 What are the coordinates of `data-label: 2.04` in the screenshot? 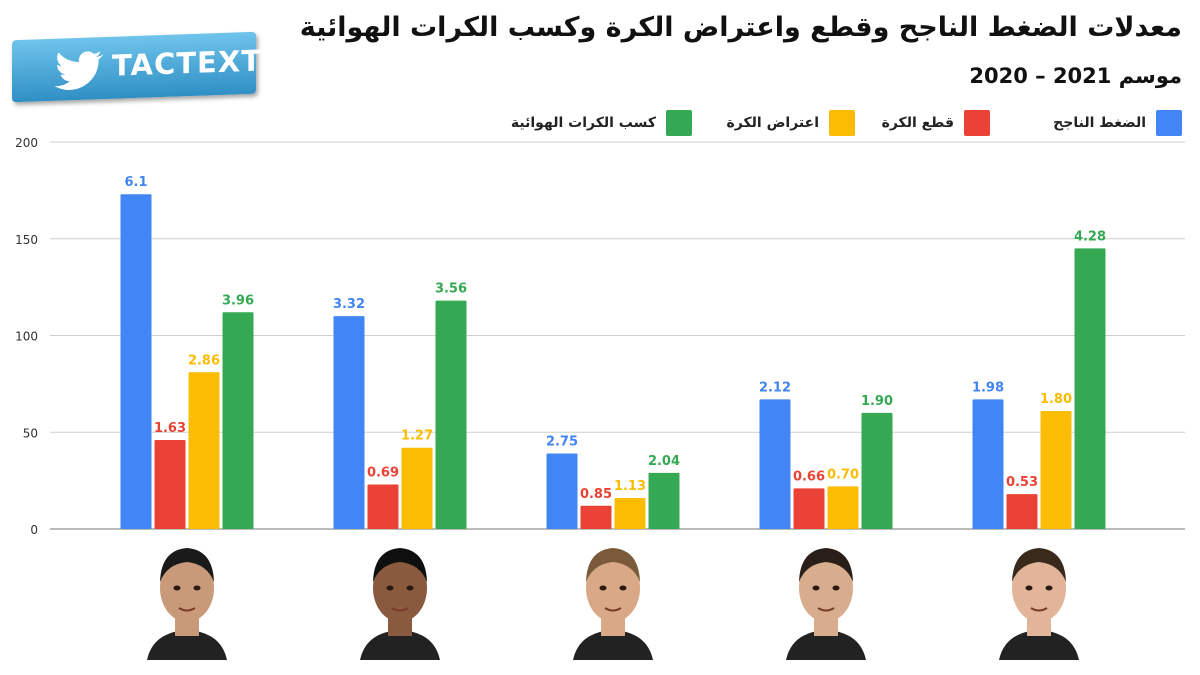 It's located at (664, 461).